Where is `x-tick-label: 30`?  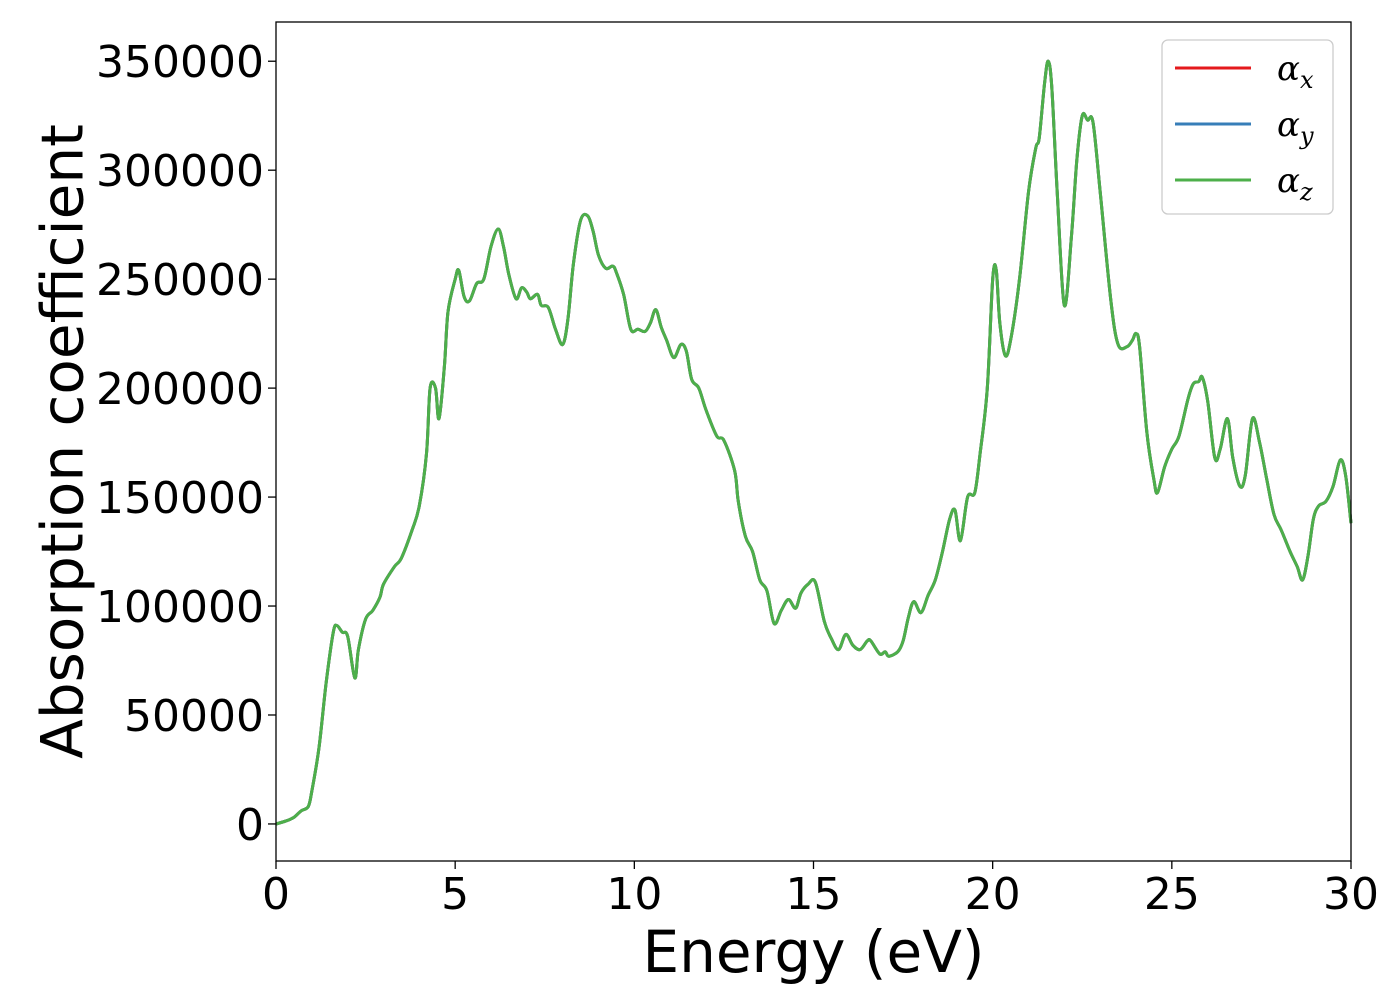 x-tick-label: 30 is located at coordinates (1351, 894).